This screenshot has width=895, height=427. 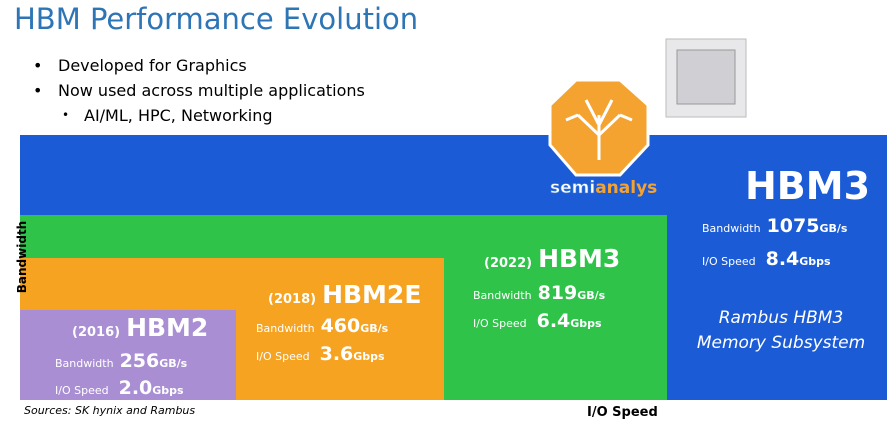 What do you see at coordinates (604, 188) in the screenshot?
I see `logo-text: semianalysis` at bounding box center [604, 188].